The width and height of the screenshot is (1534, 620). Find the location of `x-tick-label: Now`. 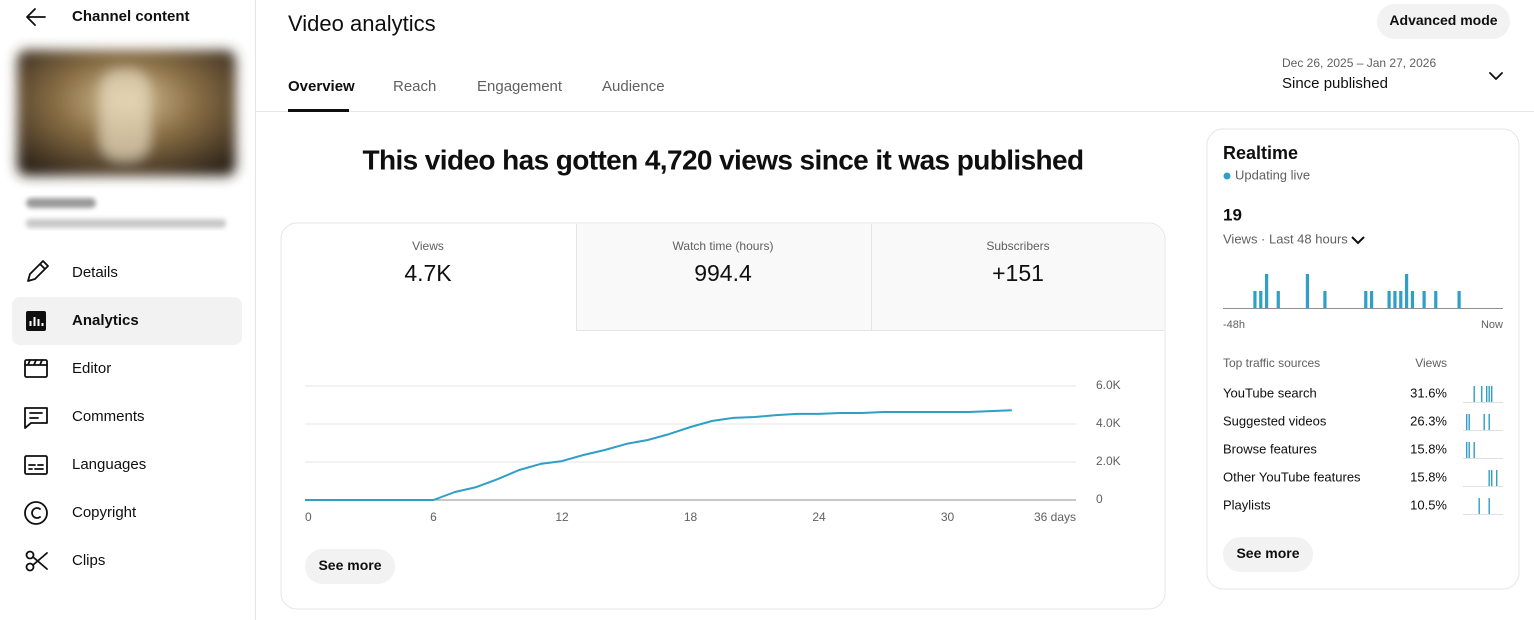

x-tick-label: Now is located at coordinates (1492, 325).